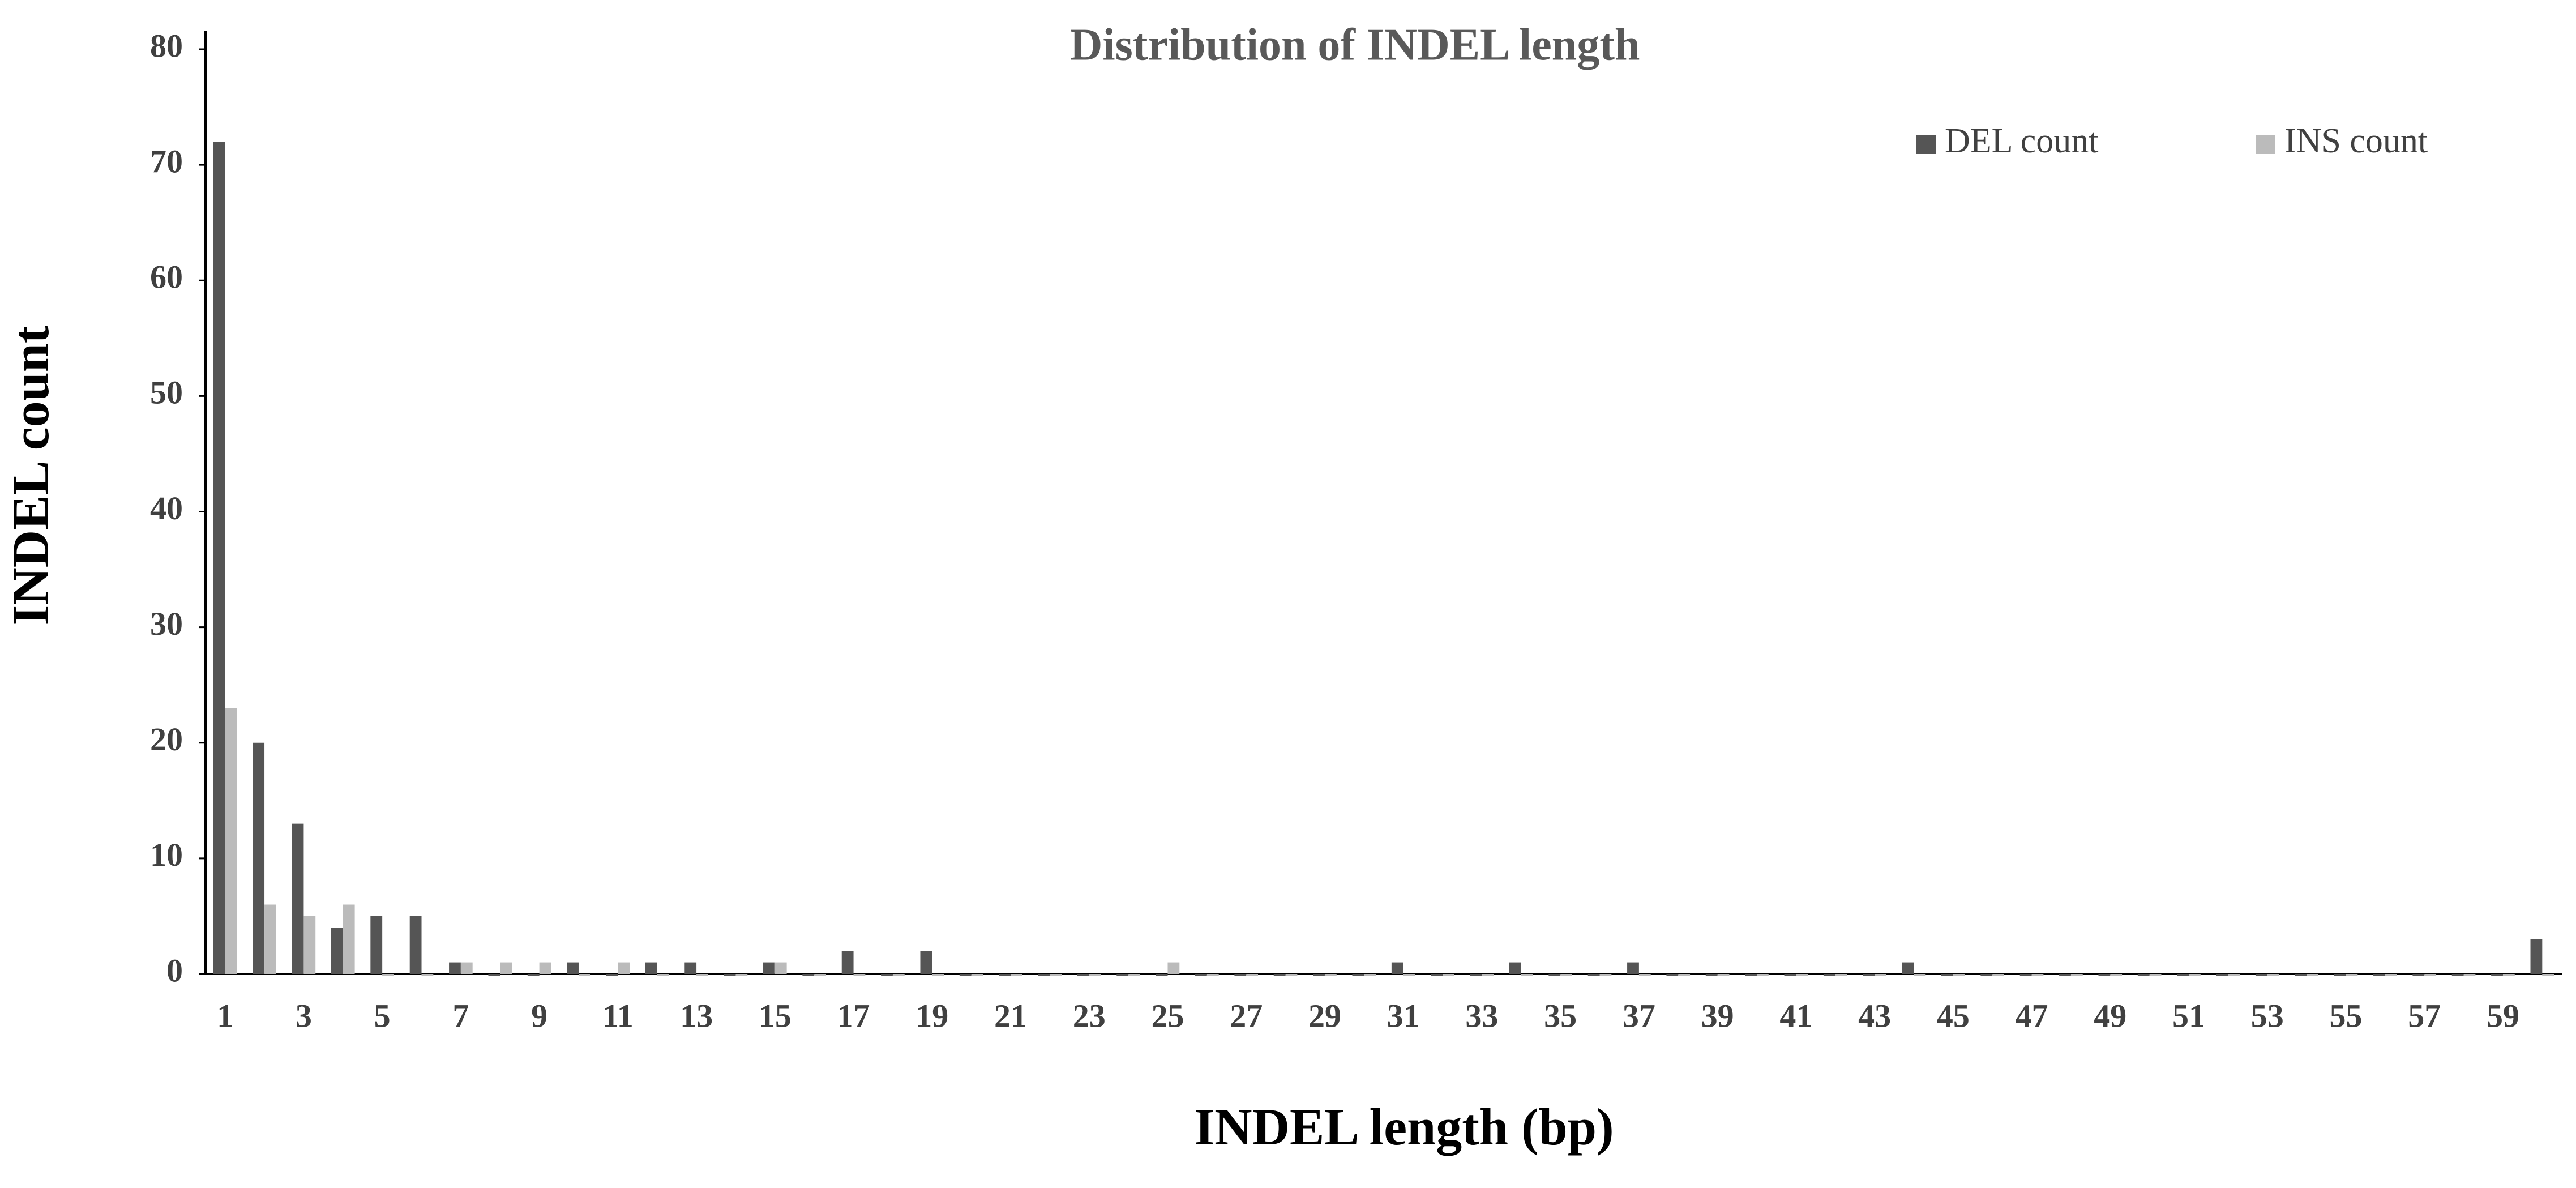 The height and width of the screenshot is (1188, 2576). I want to click on x-tick-label: 59, so click(2503, 1015).